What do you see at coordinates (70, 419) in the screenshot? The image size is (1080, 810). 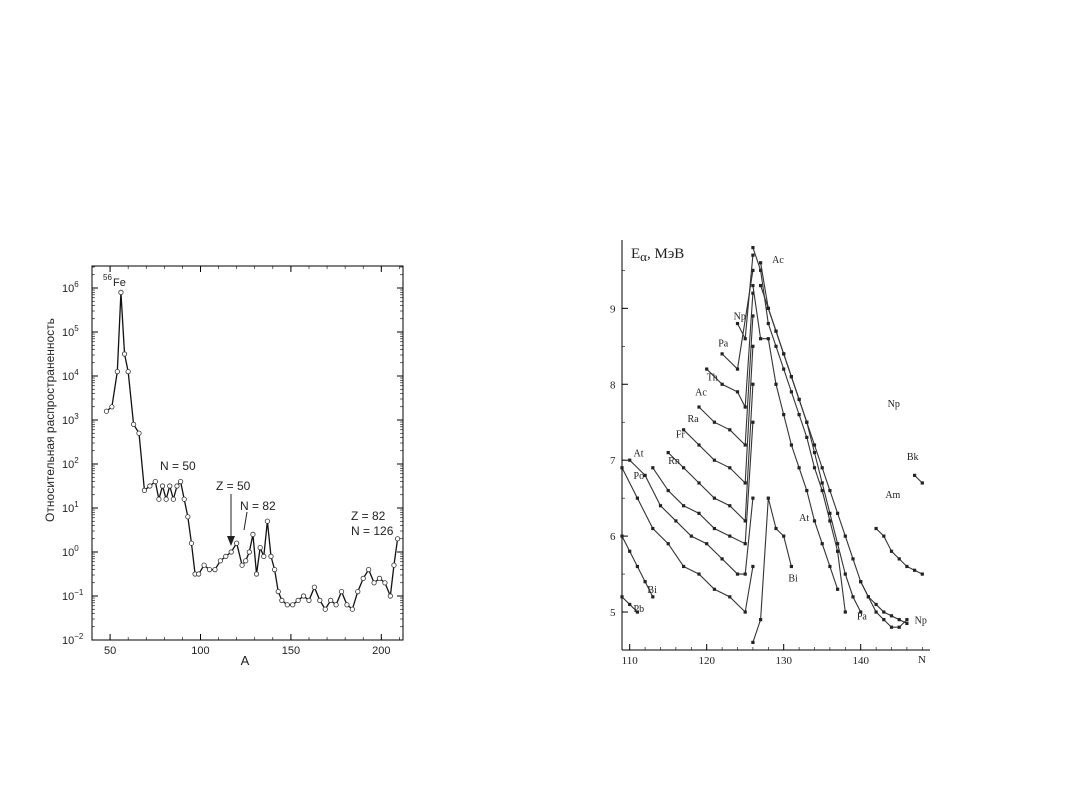 I see `y-tick-label: 10³` at bounding box center [70, 419].